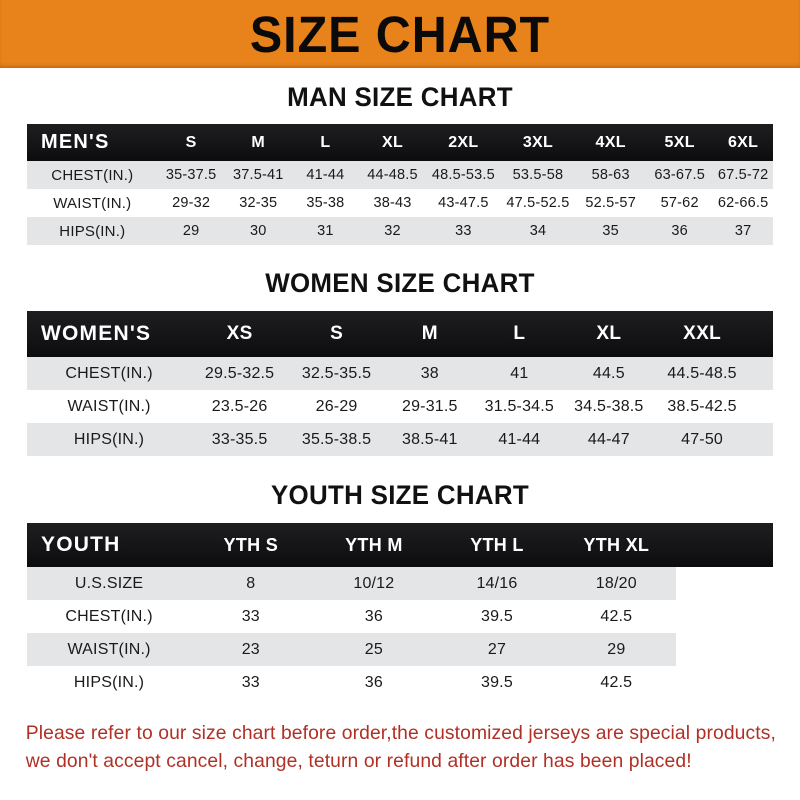 The width and height of the screenshot is (800, 800). What do you see at coordinates (191, 175) in the screenshot?
I see `man-cell: 35-37.5` at bounding box center [191, 175].